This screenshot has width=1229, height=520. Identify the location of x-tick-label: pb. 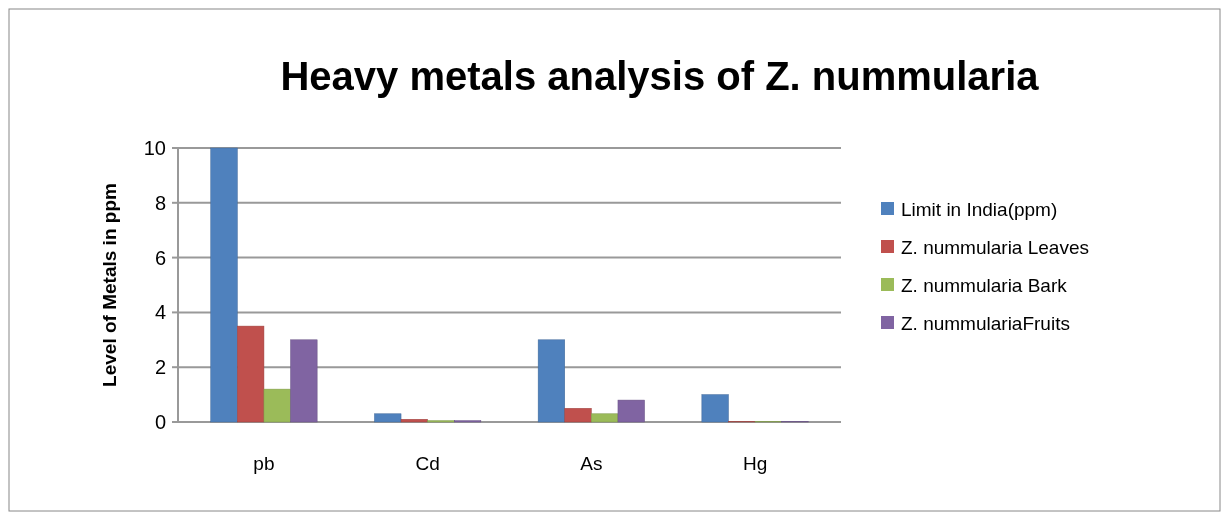
(264, 463).